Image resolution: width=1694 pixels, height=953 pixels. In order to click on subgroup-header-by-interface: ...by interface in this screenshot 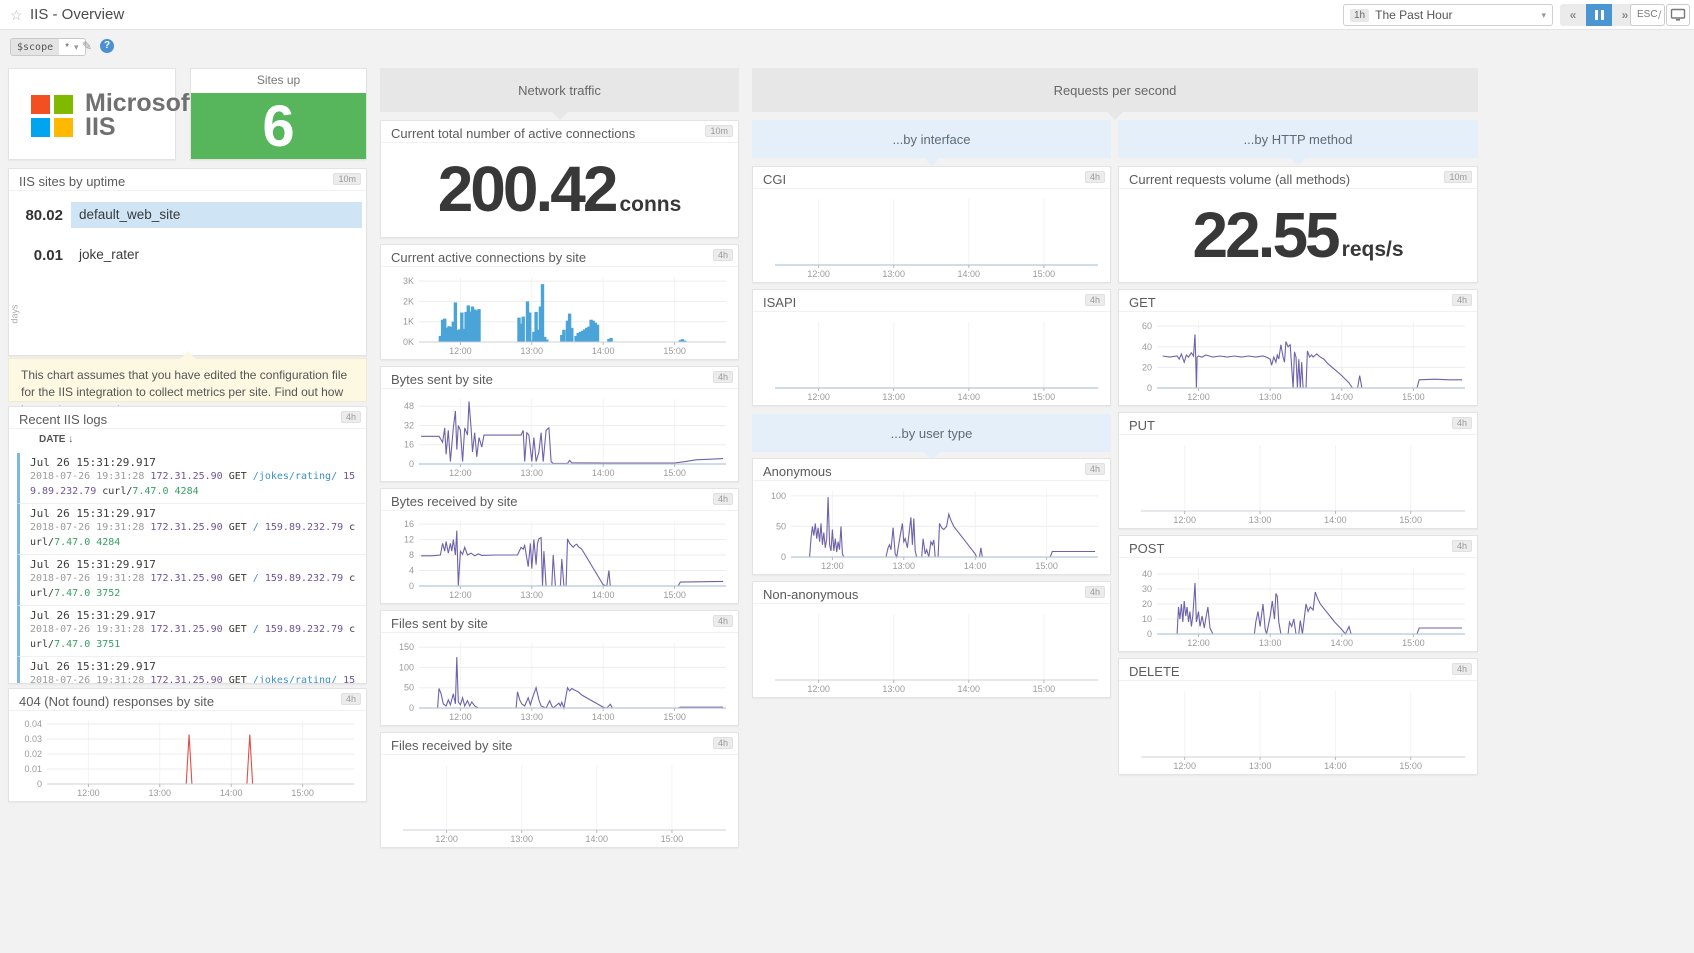, I will do `click(931, 143)`.